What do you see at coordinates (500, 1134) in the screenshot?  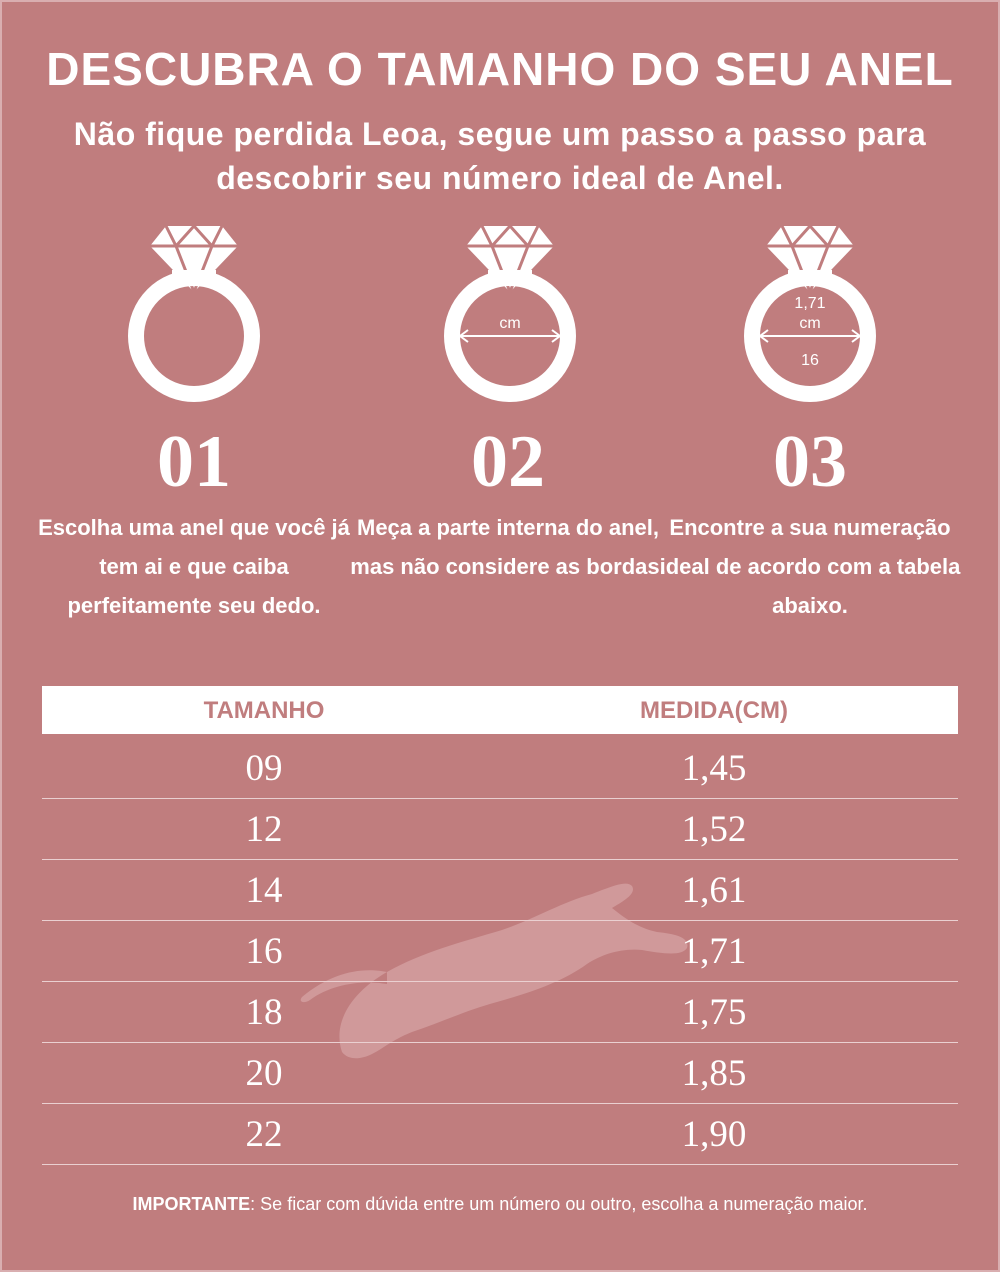 I see `table-row: 22 1,90` at bounding box center [500, 1134].